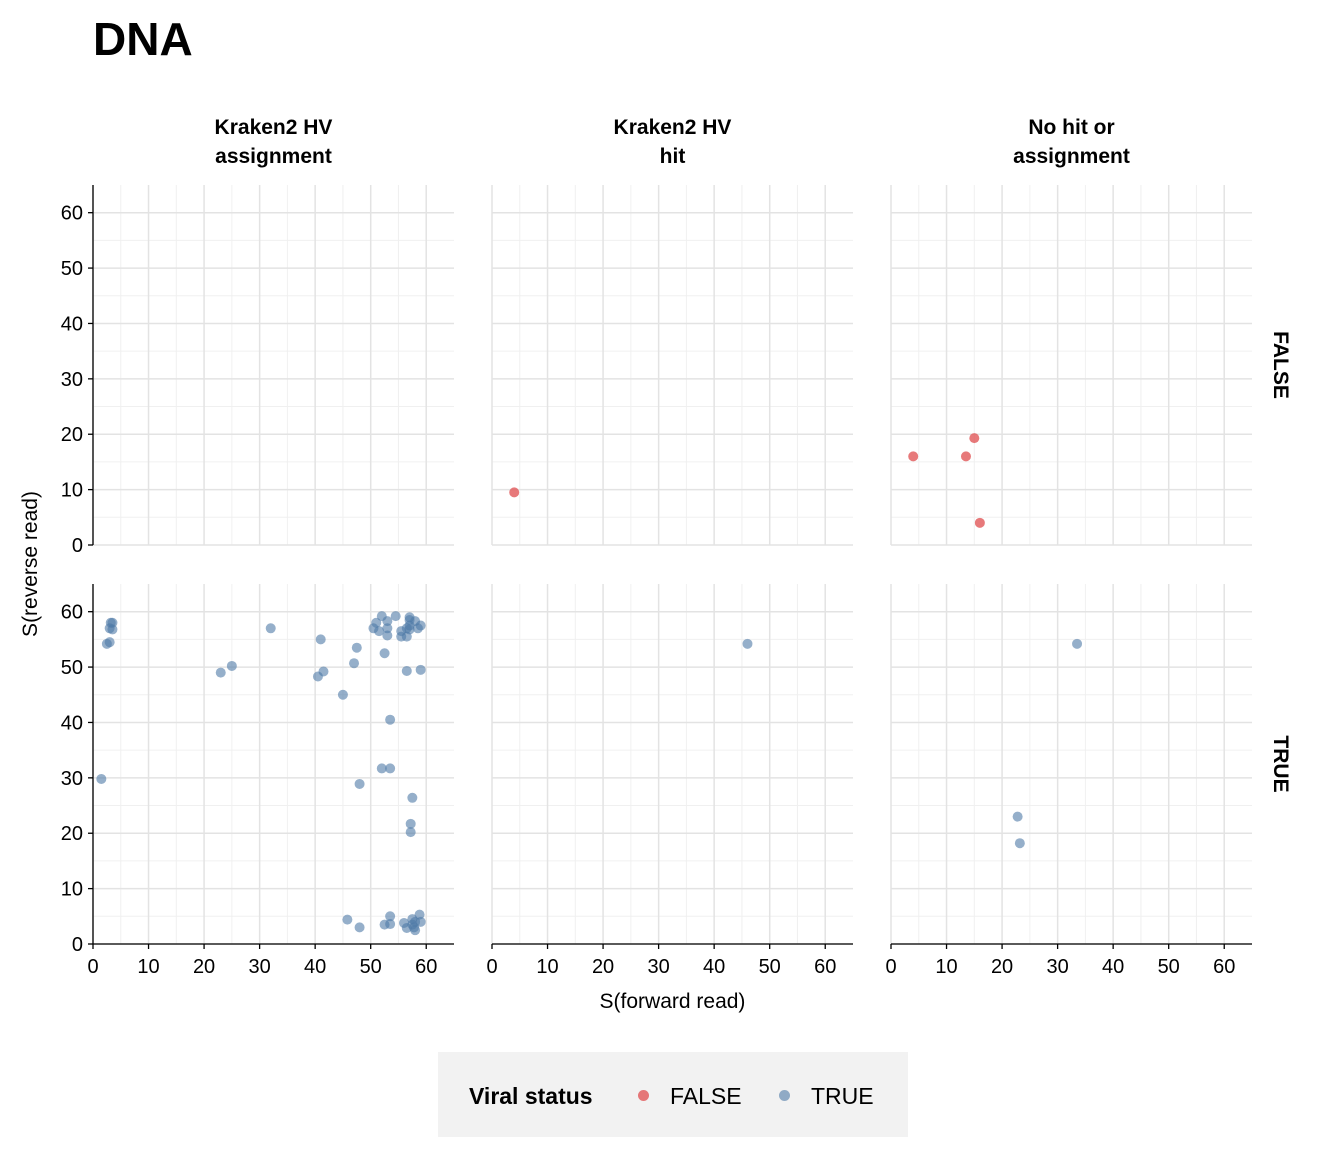 Image resolution: width=1344 pixels, height=1152 pixels. I want to click on page-title: DNA, so click(143, 39).